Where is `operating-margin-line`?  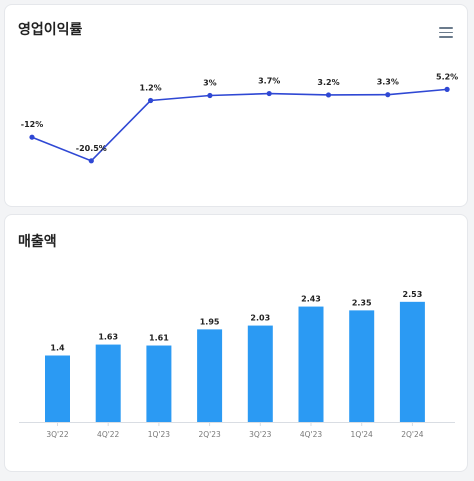 operating-margin-line is located at coordinates (239, 125).